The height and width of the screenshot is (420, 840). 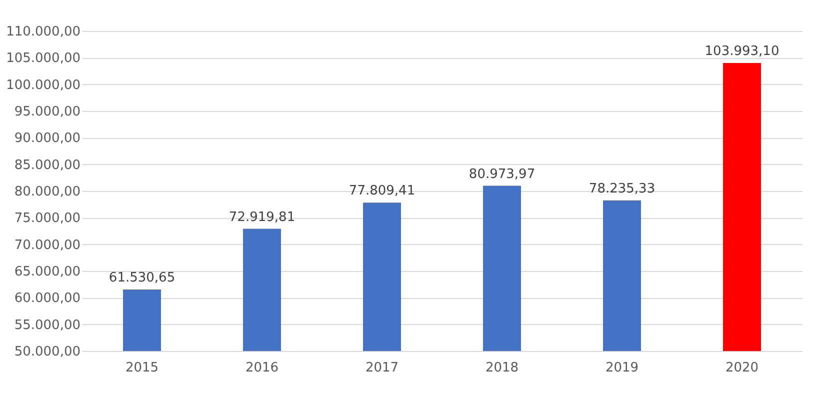 I want to click on y-tick-label: 60.000,00, so click(x=47, y=298).